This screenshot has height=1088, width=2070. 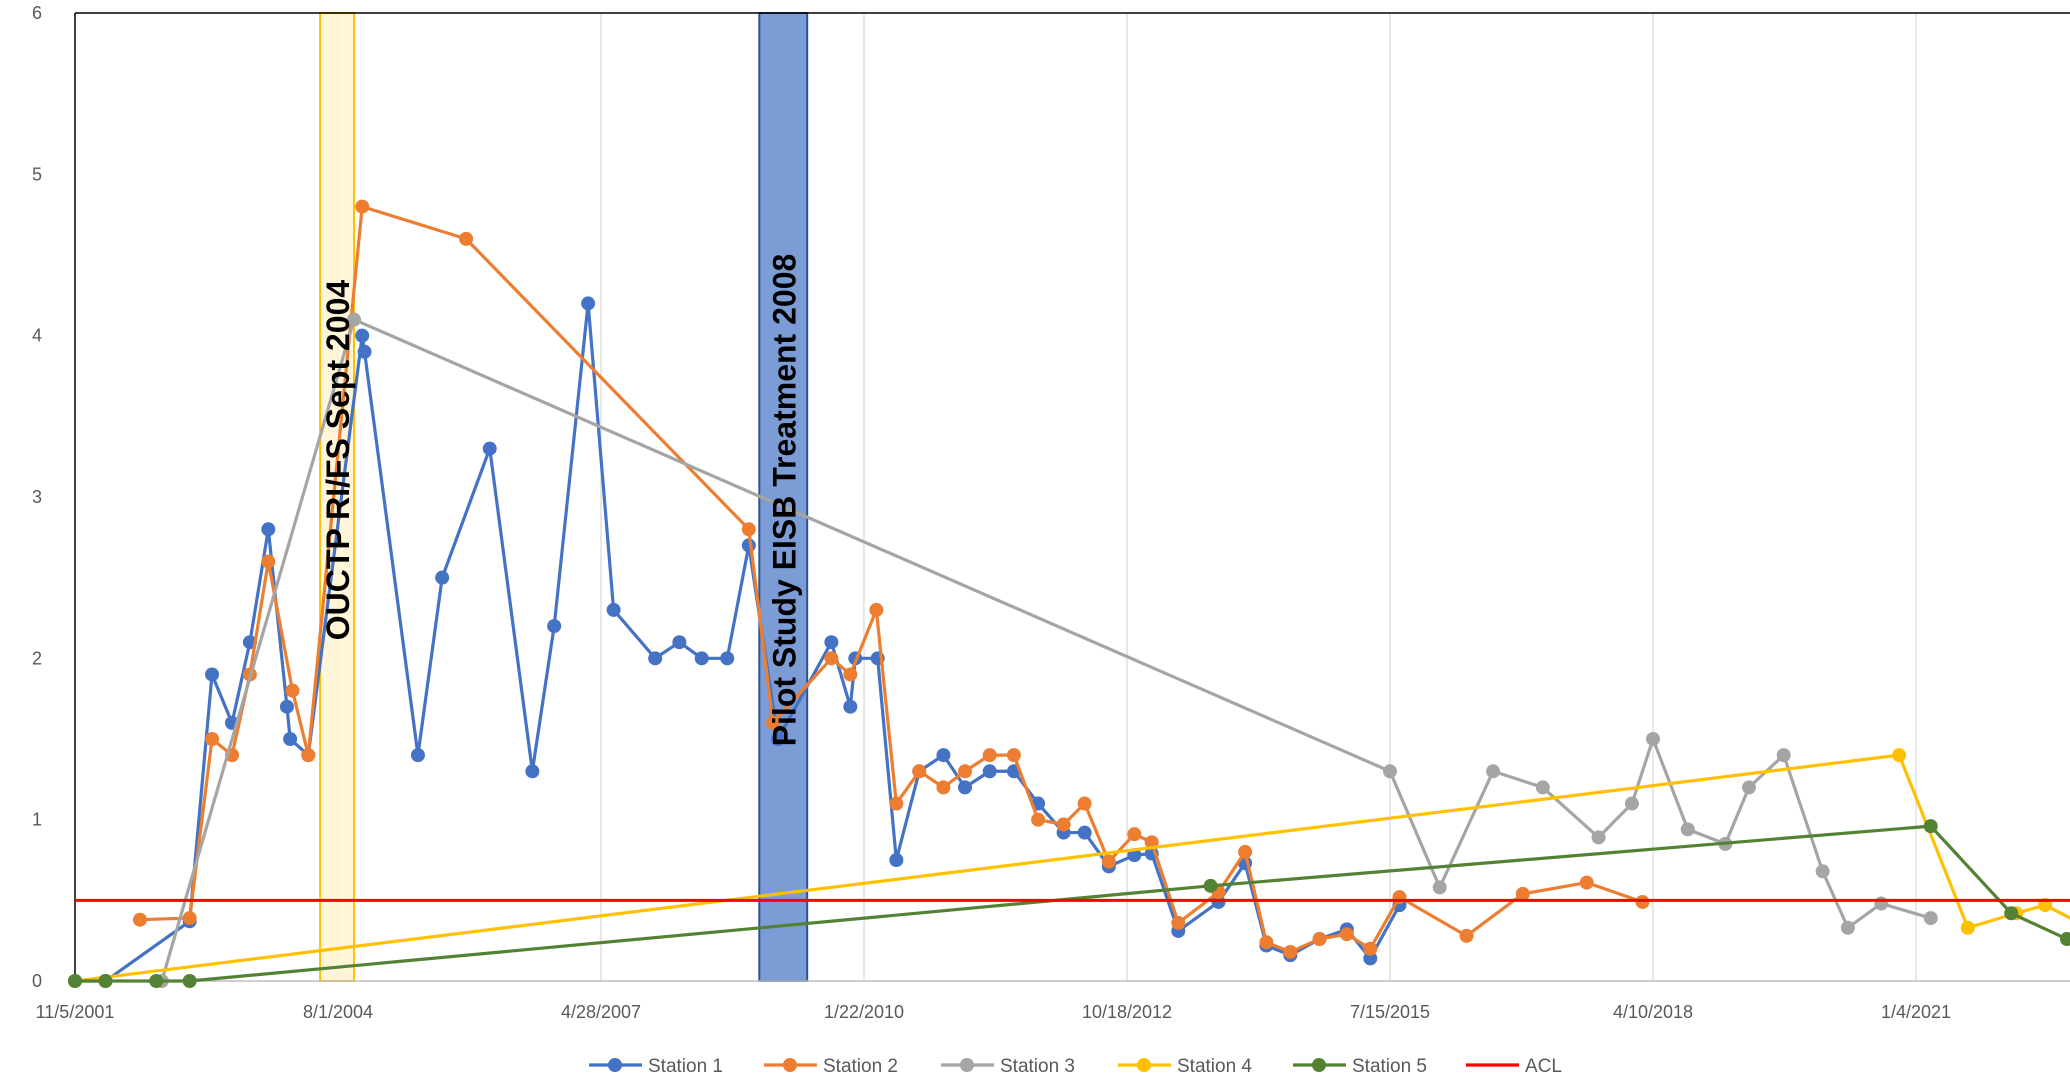 What do you see at coordinates (1127, 1012) in the screenshot?
I see `x-tick-label: 10/18/2012` at bounding box center [1127, 1012].